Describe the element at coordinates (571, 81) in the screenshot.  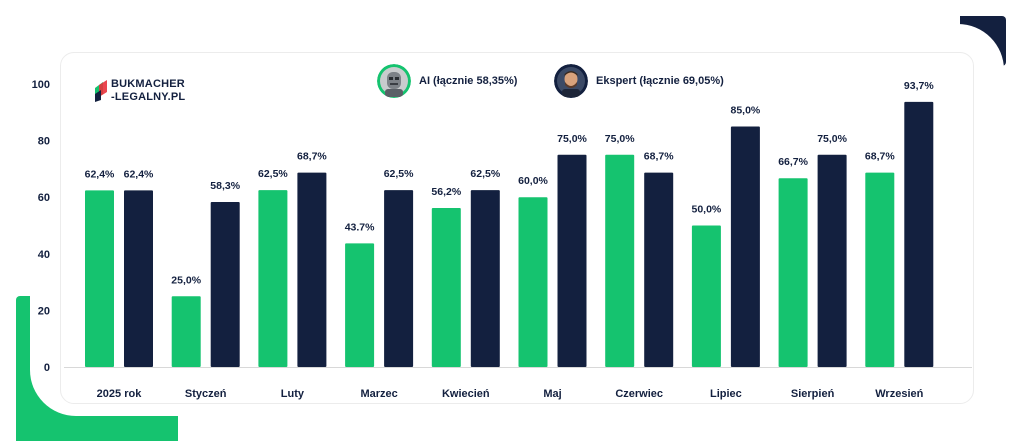
I see `expert-avatar-icon` at that location.